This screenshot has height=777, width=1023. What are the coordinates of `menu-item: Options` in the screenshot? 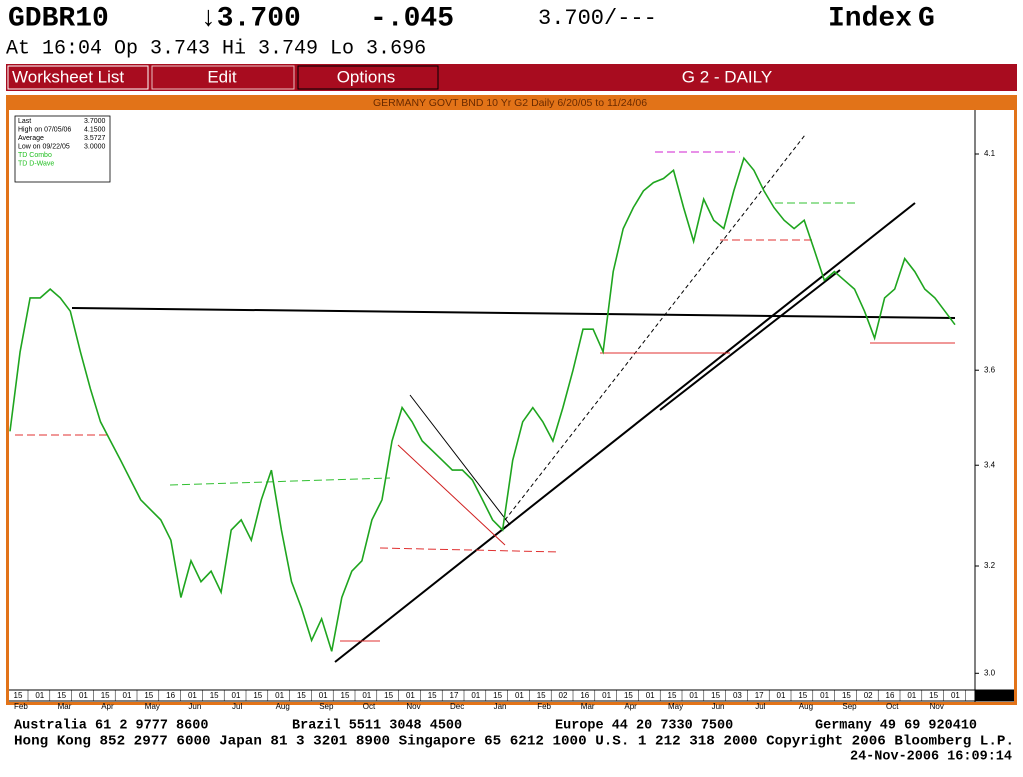 It's located at (366, 76).